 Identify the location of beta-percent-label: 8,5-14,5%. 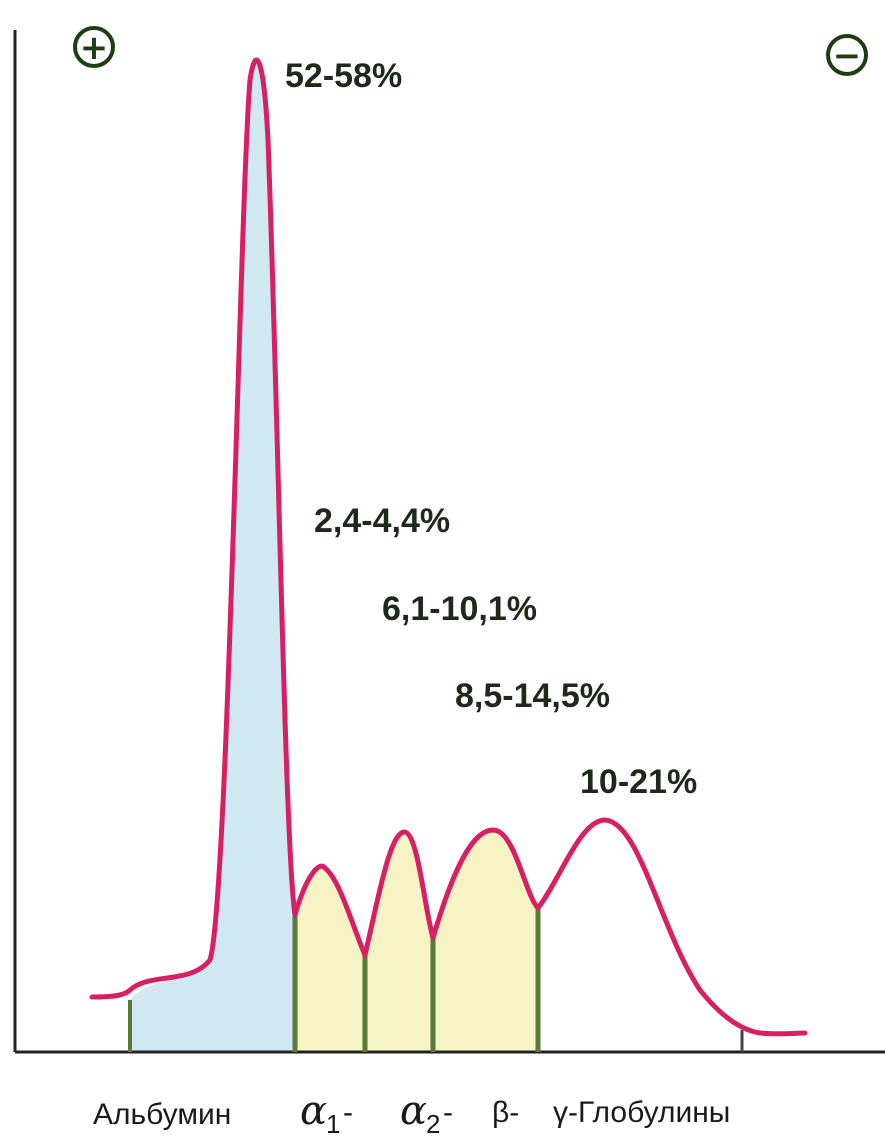
(532, 696).